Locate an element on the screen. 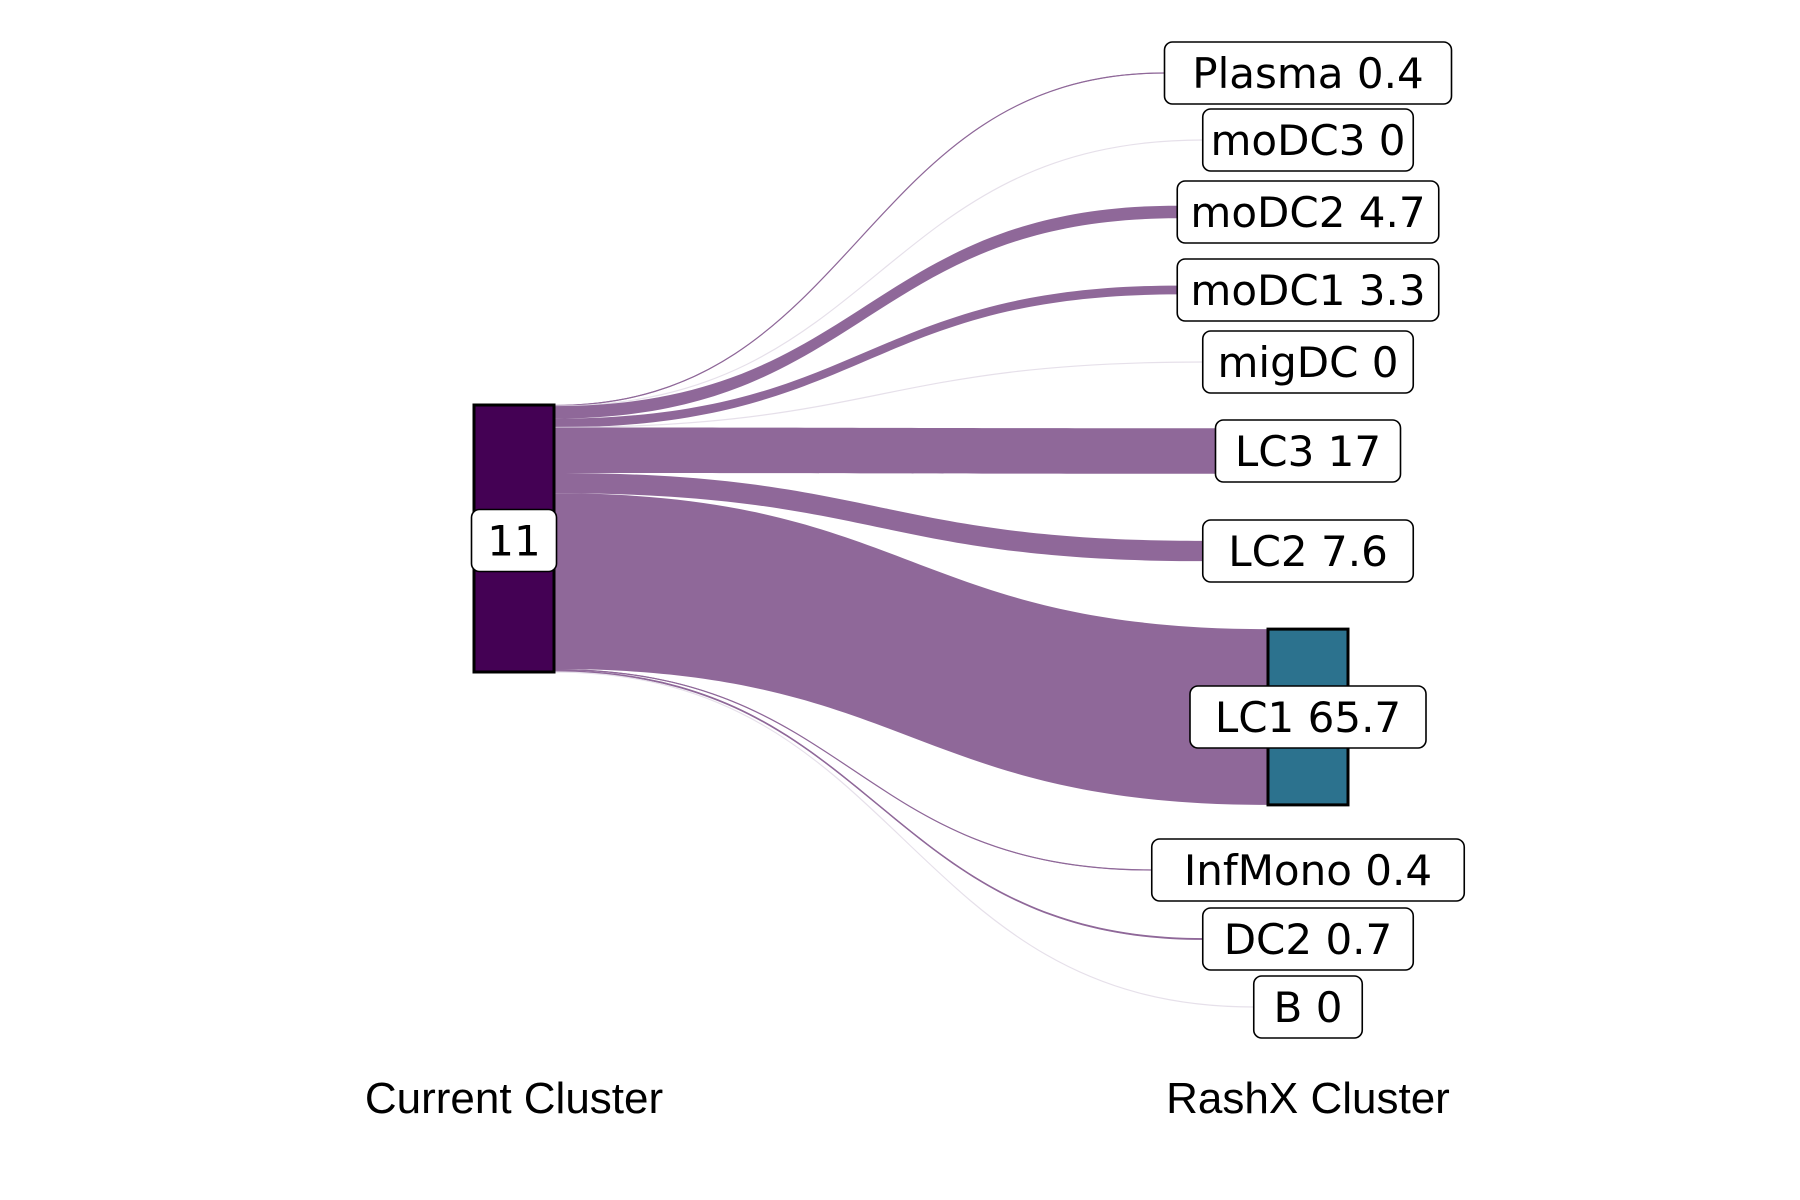  target-label-modc1: moDC1 3.3 is located at coordinates (1307, 290).